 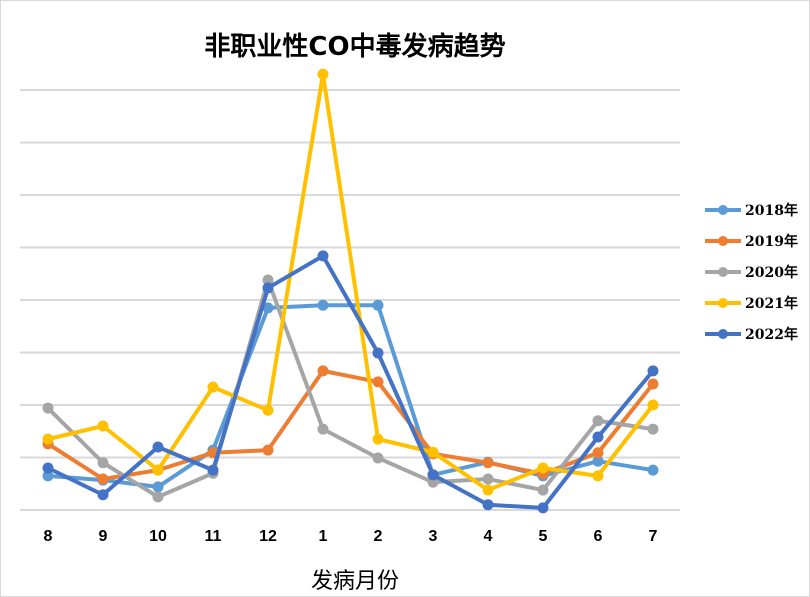 I want to click on legend-item: 2021年, so click(x=751, y=302).